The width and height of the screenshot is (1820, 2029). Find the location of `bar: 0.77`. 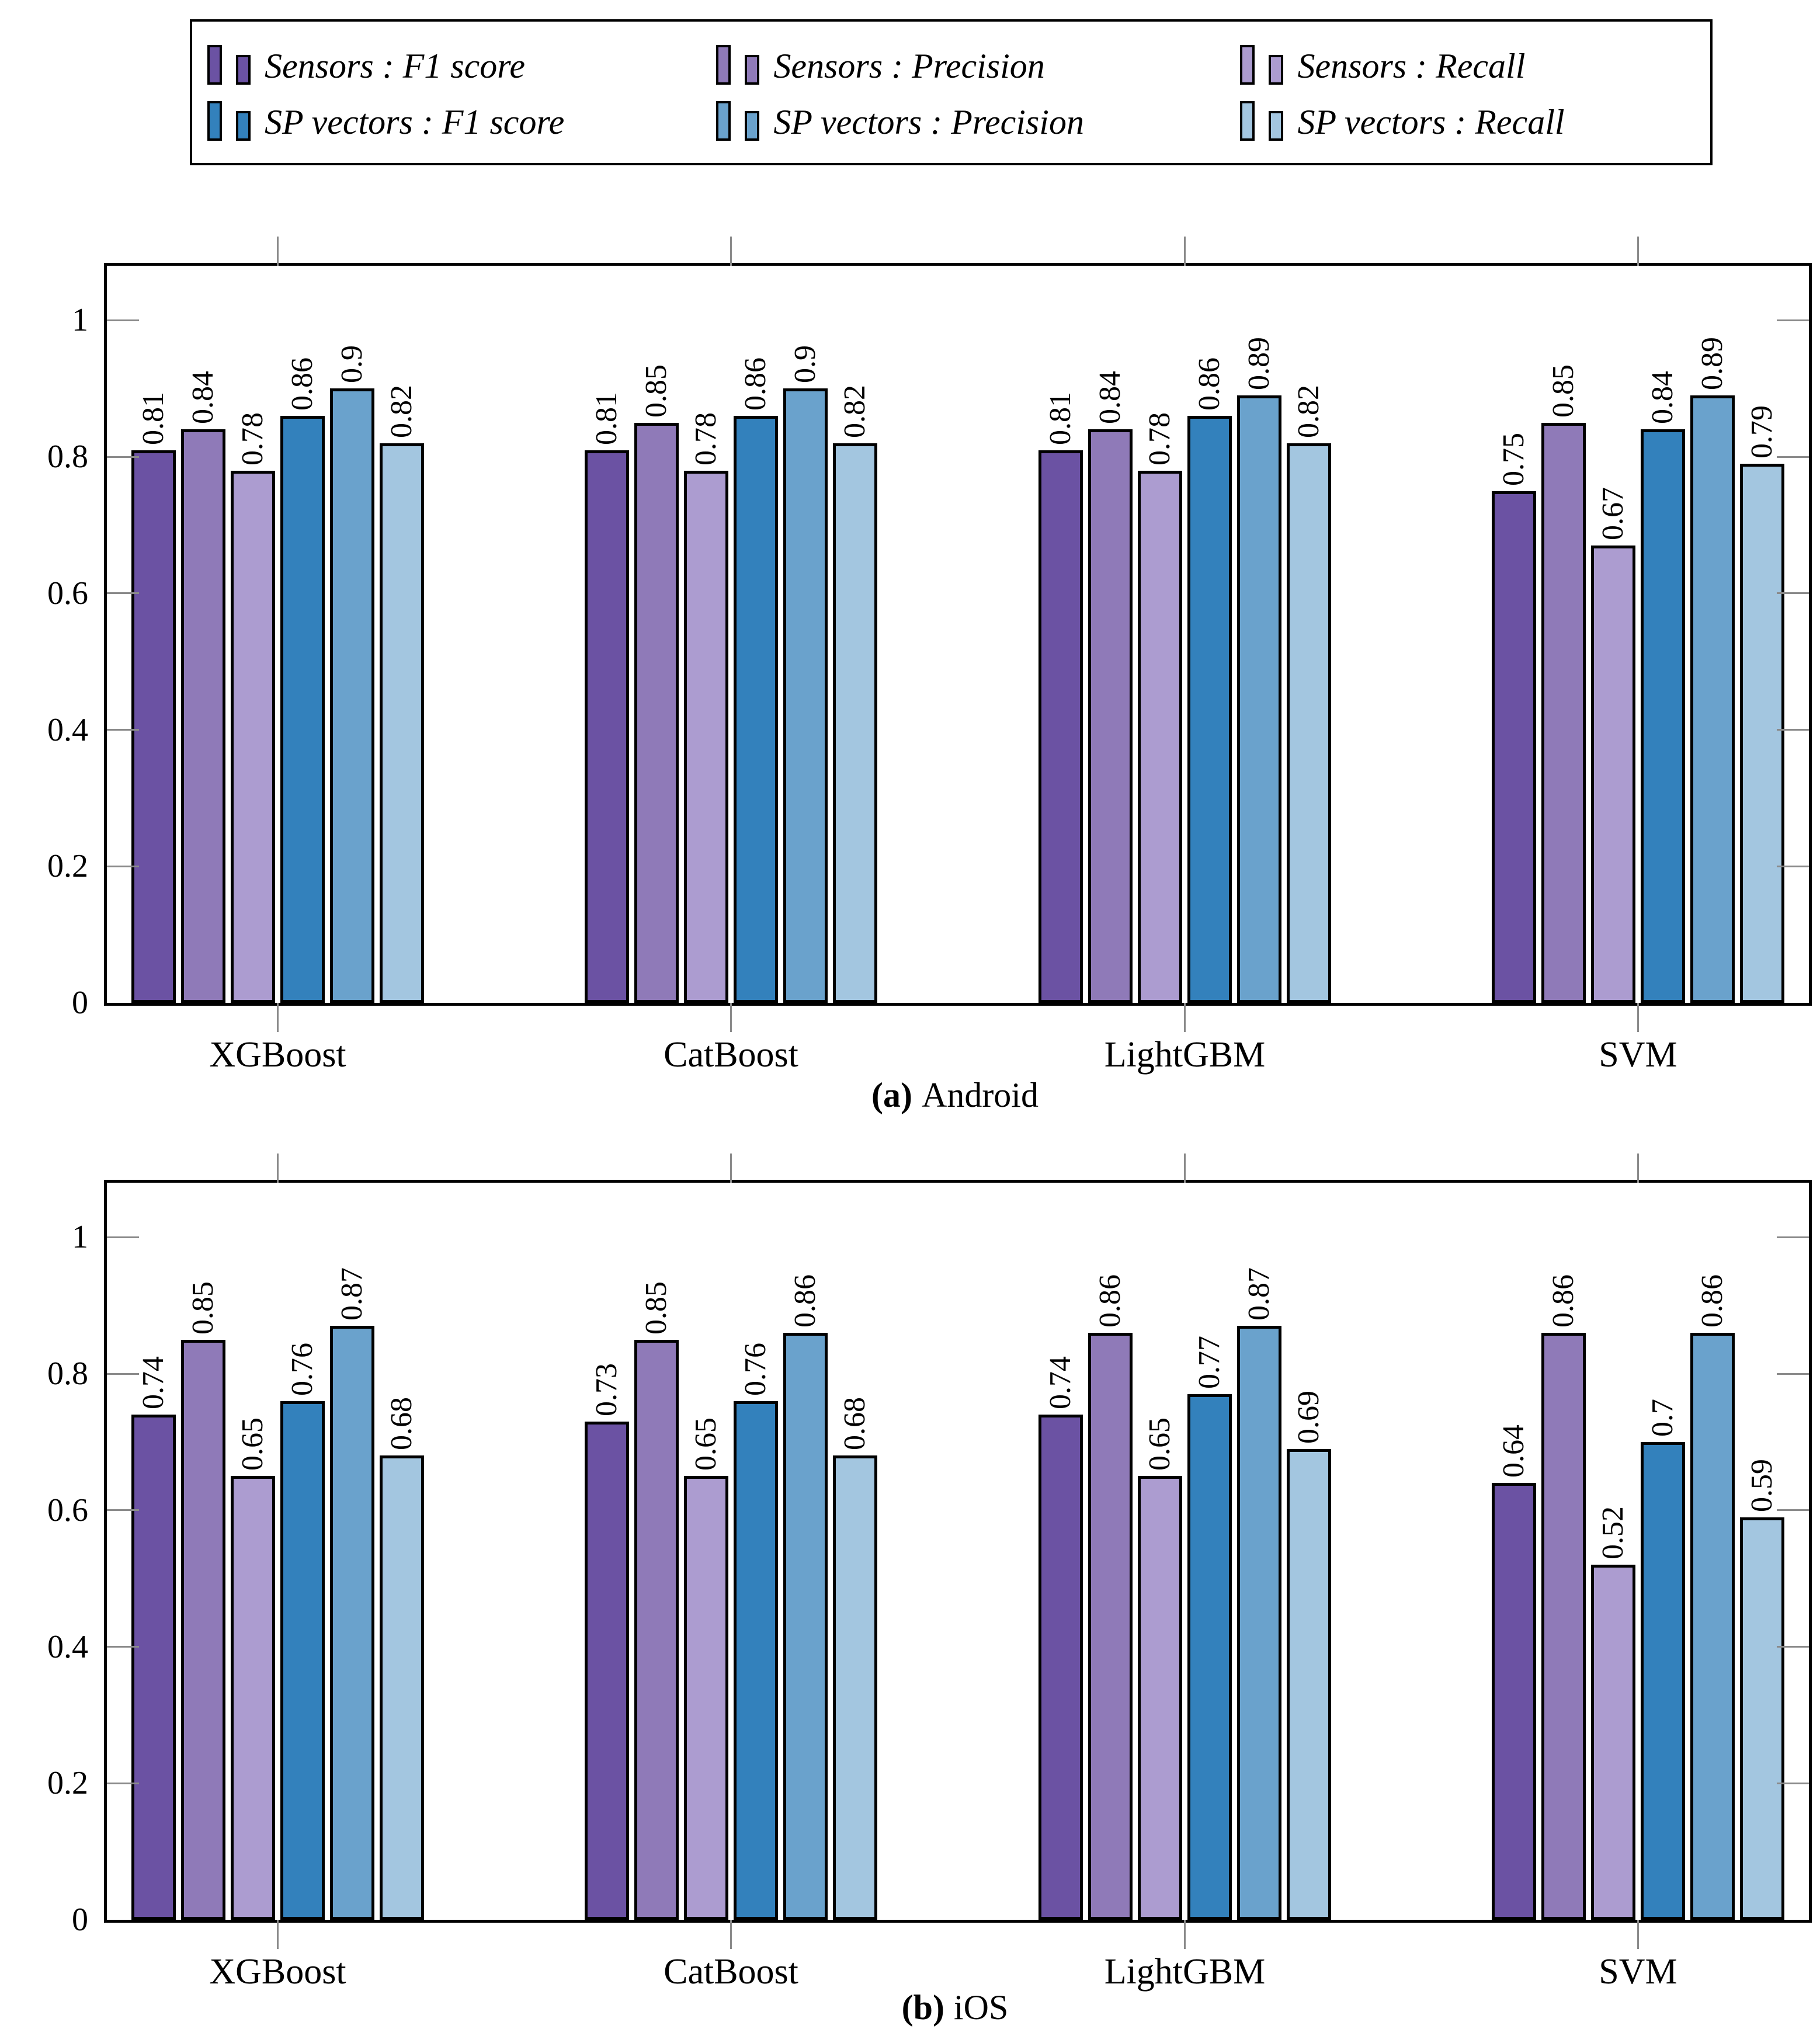

bar: 0.77 is located at coordinates (1209, 1628).